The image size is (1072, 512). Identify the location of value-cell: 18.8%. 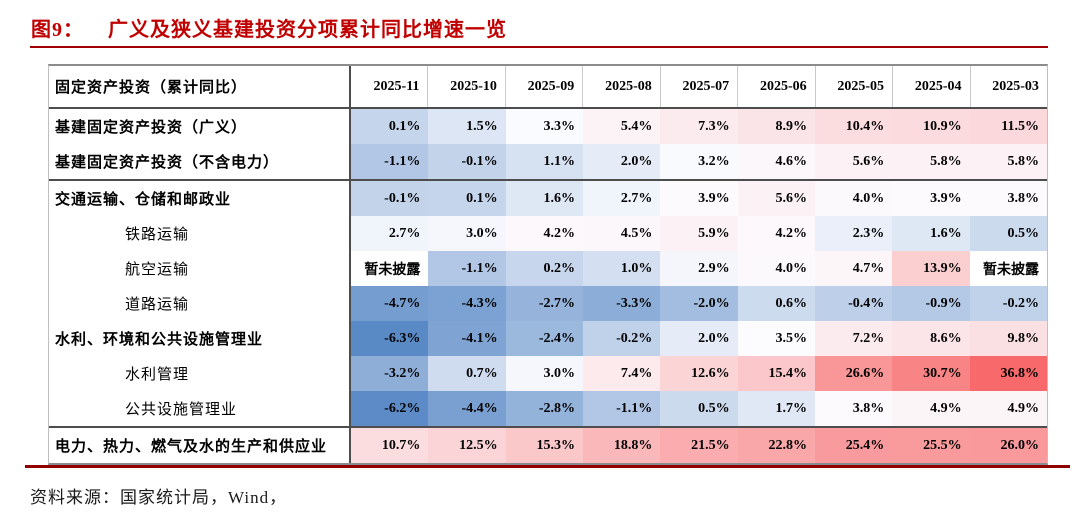
(621, 445).